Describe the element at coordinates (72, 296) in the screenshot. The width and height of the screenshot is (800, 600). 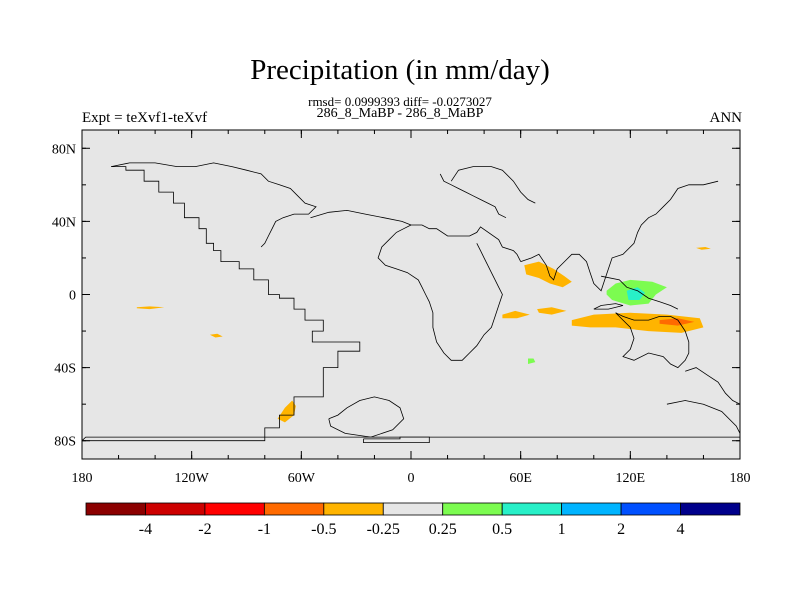
I see `y-tick-label: 0` at that location.